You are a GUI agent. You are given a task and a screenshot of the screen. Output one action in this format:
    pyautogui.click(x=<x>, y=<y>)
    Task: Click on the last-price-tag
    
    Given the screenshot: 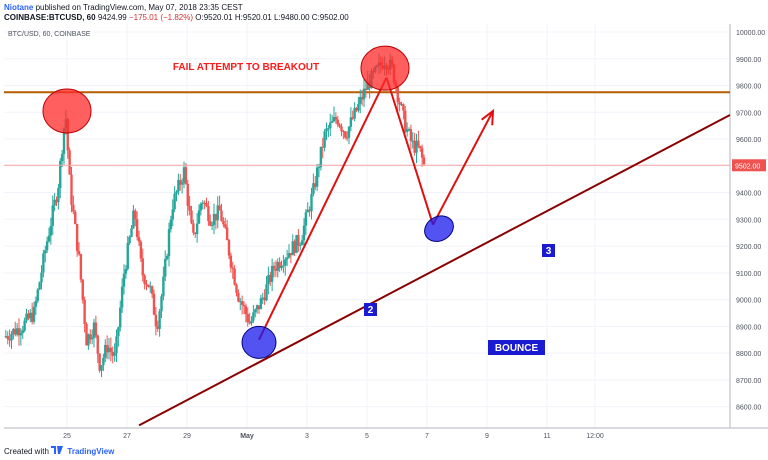 What is the action you would take?
    pyautogui.click(x=749, y=165)
    